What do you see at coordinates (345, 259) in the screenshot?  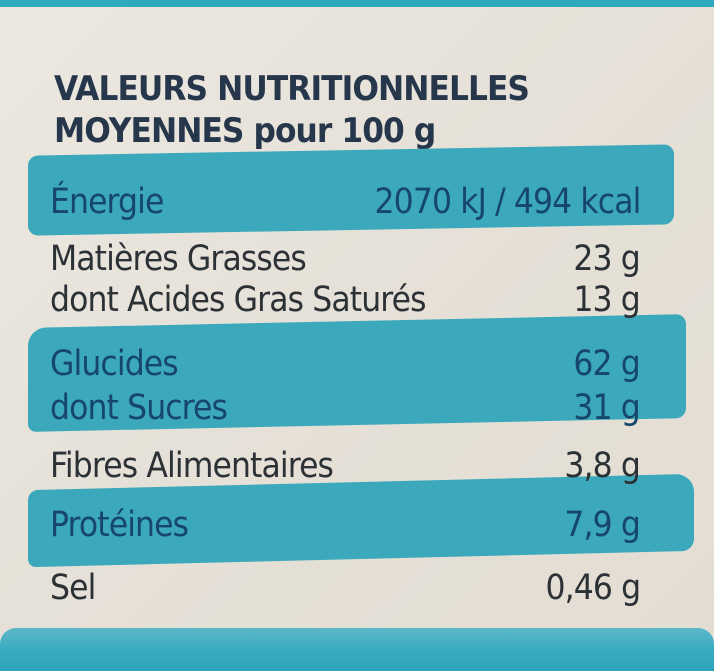 I see `fat-row: Matières Grasses 23 g` at bounding box center [345, 259].